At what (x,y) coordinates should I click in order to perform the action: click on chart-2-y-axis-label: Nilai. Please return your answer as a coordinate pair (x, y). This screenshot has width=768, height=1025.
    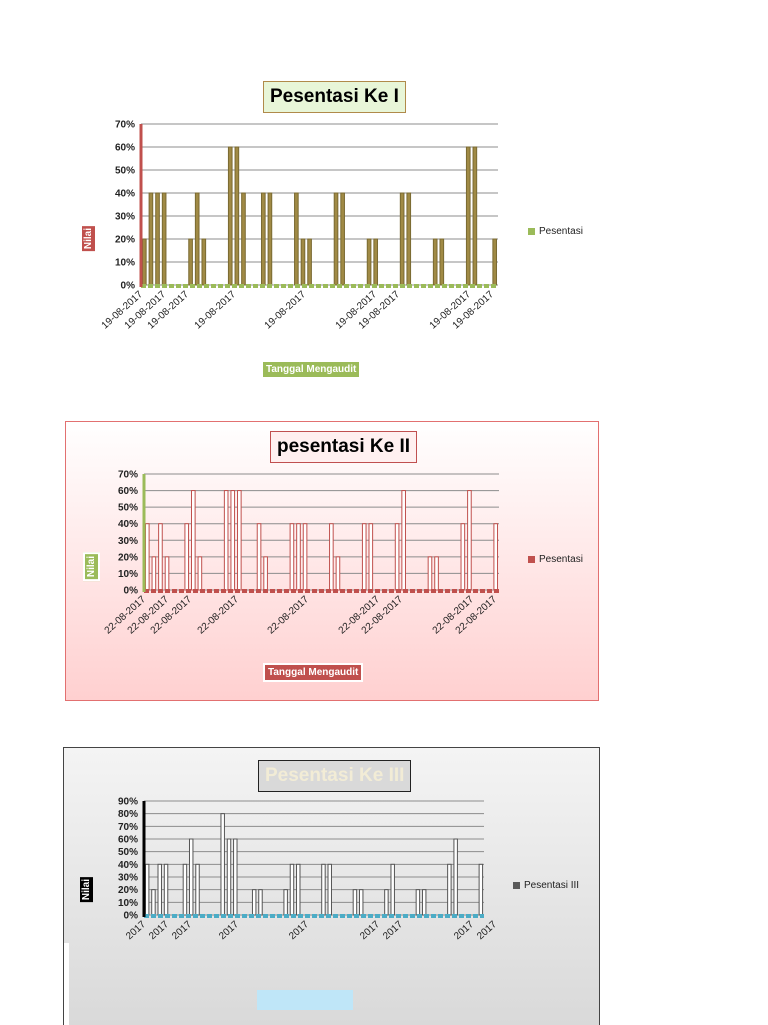
    Looking at the image, I should click on (91, 567).